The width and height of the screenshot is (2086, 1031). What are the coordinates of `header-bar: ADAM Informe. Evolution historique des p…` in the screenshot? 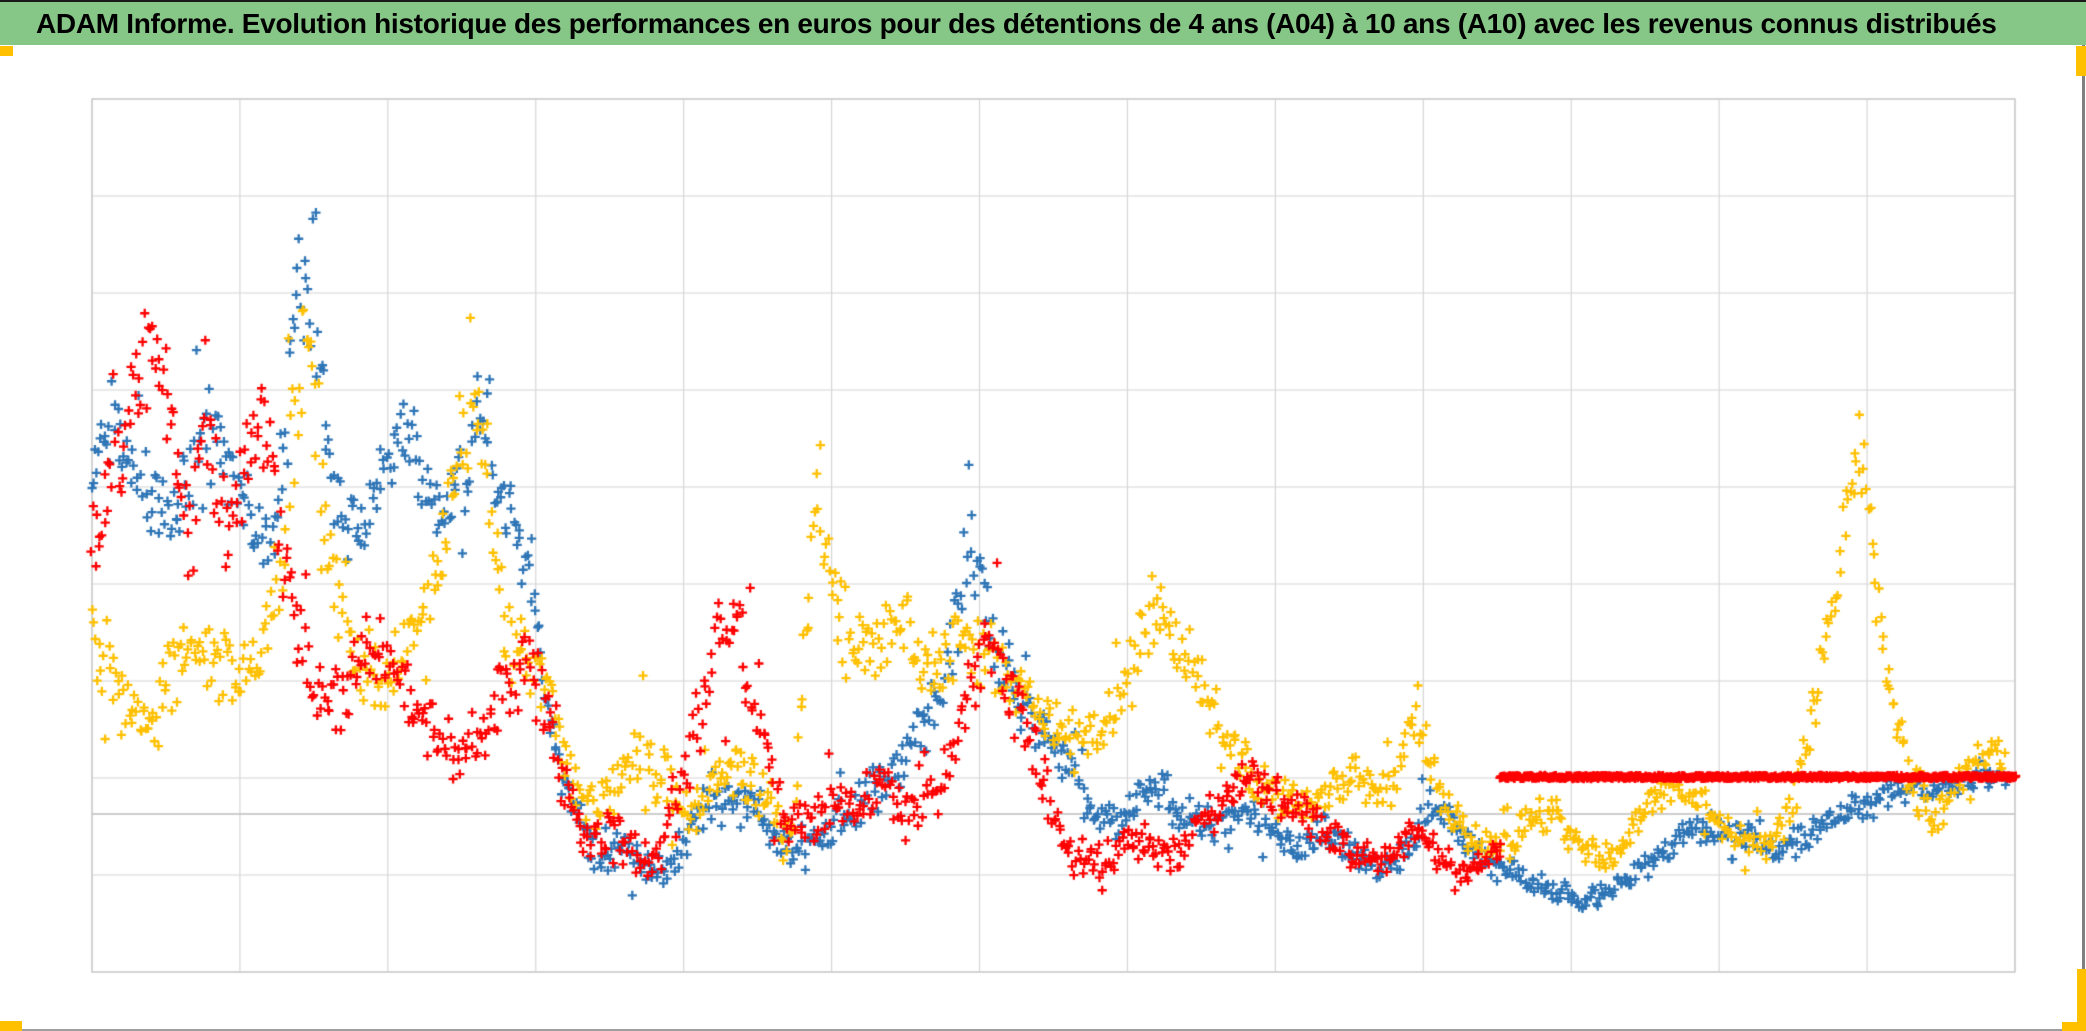 It's located at (1043, 23).